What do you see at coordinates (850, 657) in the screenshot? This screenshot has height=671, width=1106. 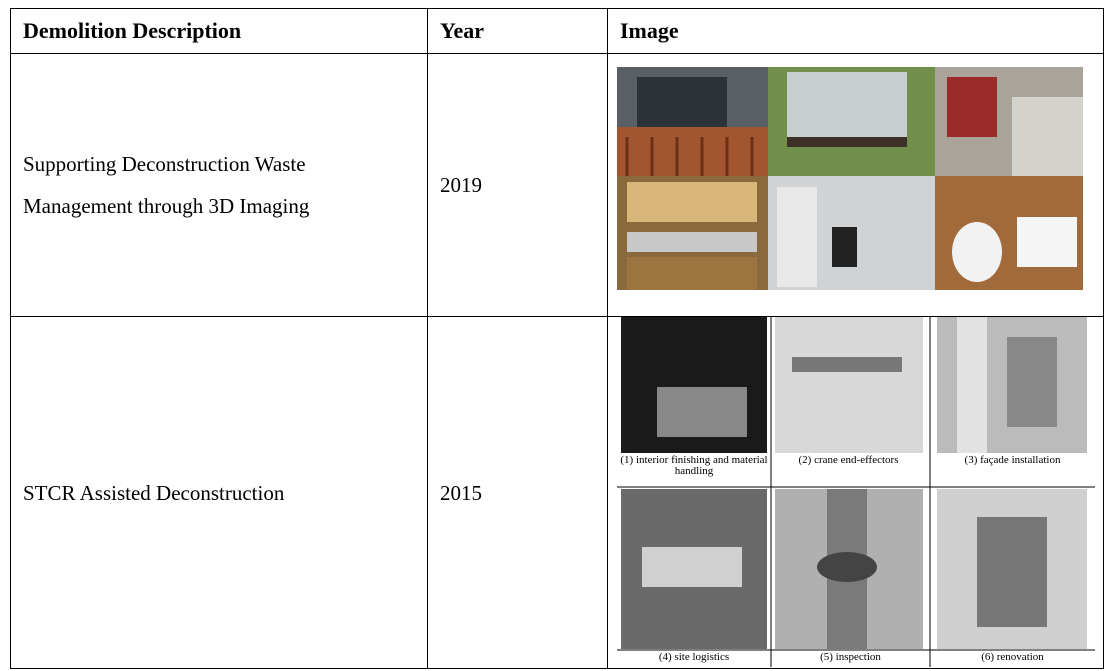 I see `caption: (5) inspection` at bounding box center [850, 657].